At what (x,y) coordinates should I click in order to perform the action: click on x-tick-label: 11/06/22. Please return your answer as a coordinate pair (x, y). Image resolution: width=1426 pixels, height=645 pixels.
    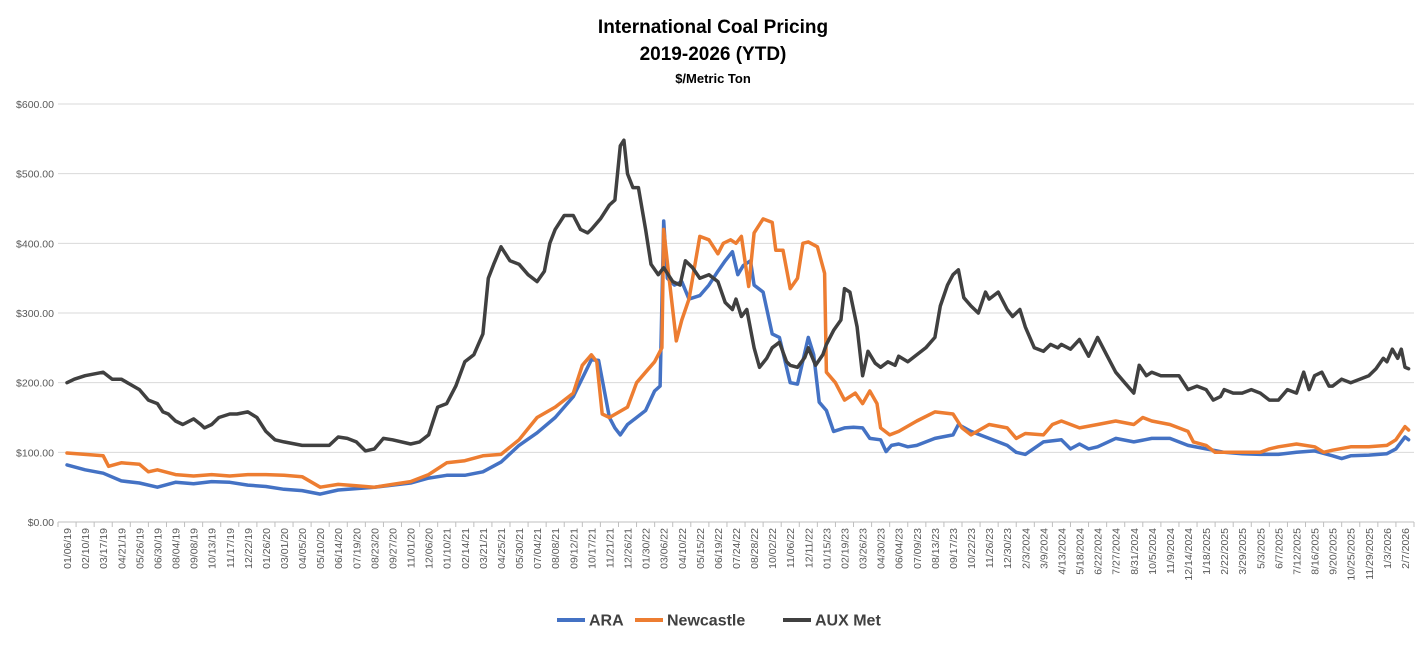
    Looking at the image, I should click on (791, 548).